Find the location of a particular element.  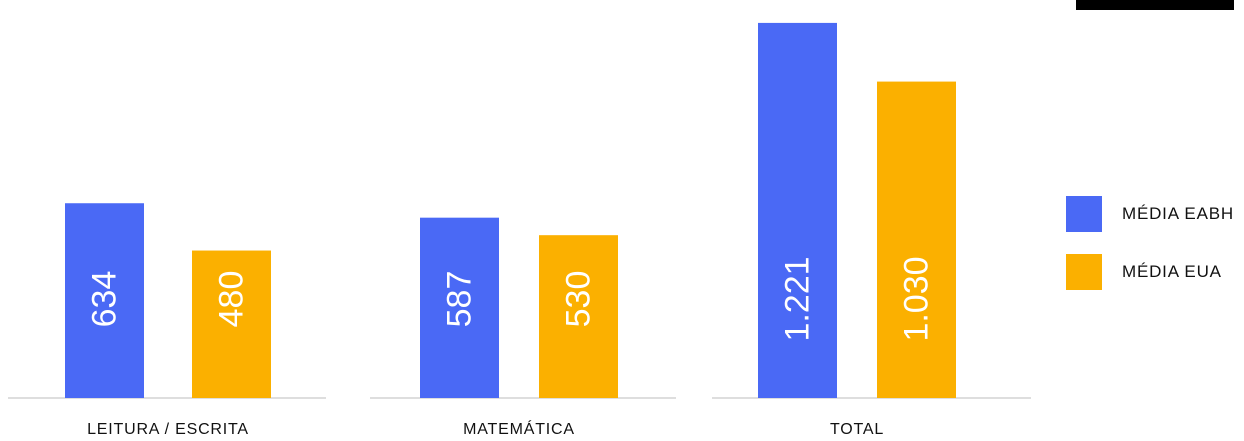

legend-swatch-eua is located at coordinates (1084, 272).